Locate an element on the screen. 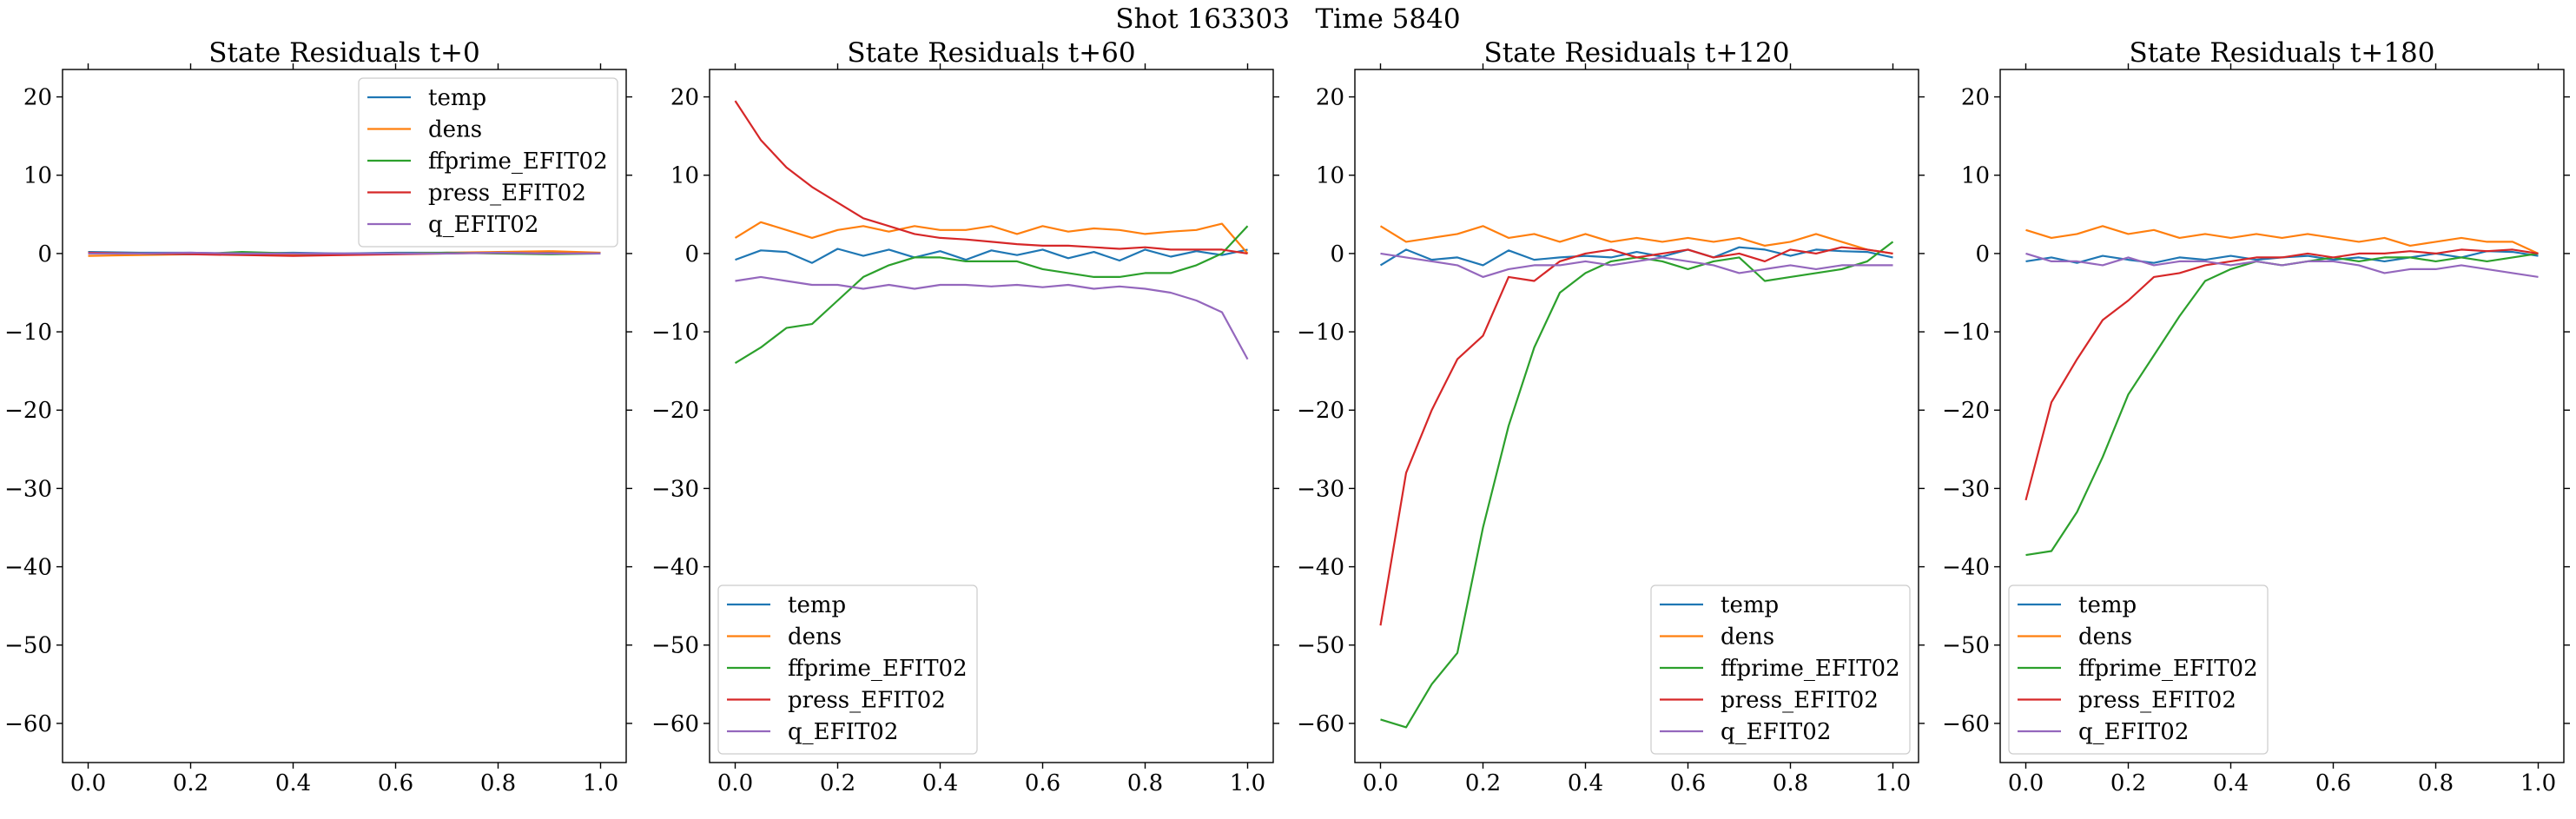 The width and height of the screenshot is (2576, 819). subplot-title: State Residuals t+0 is located at coordinates (343, 53).